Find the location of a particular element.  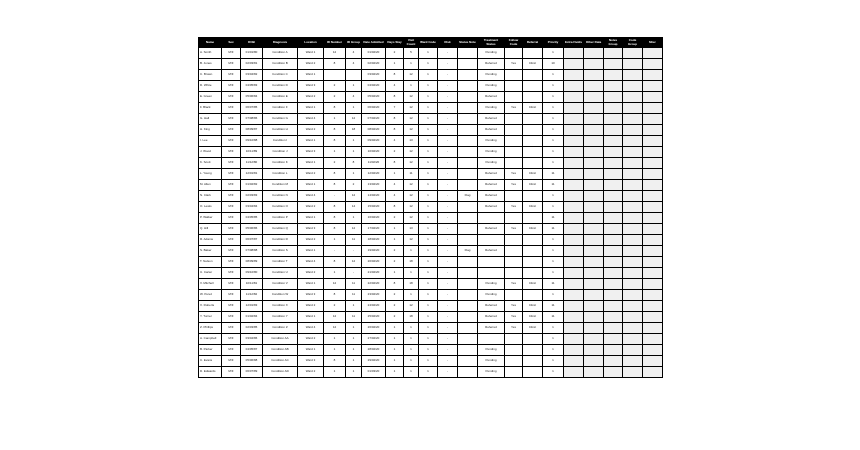

table-cell: 06/07/89 is located at coordinates (251, 372).